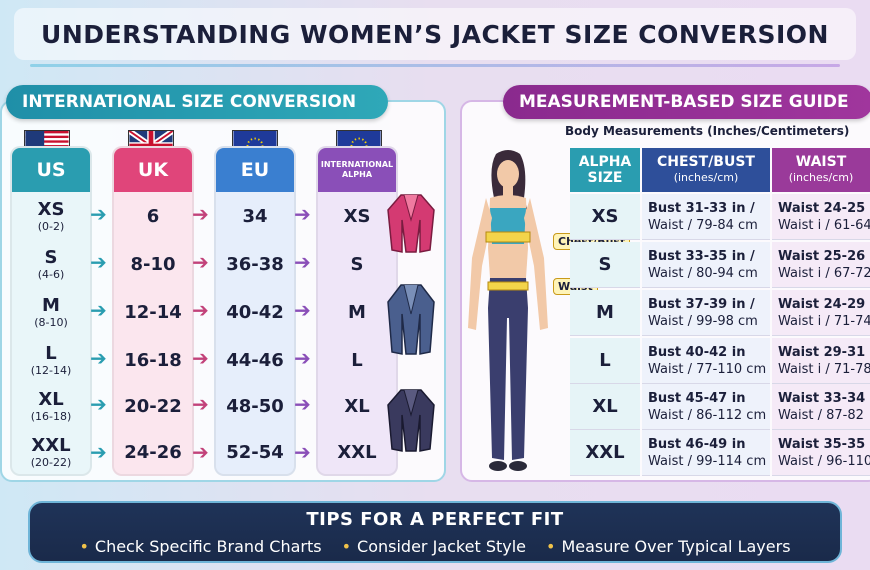 The height and width of the screenshot is (570, 870). What do you see at coordinates (706, 453) in the screenshot?
I see `chest-cell: Bust 46-49 in Waist / 99-114 cm` at bounding box center [706, 453].